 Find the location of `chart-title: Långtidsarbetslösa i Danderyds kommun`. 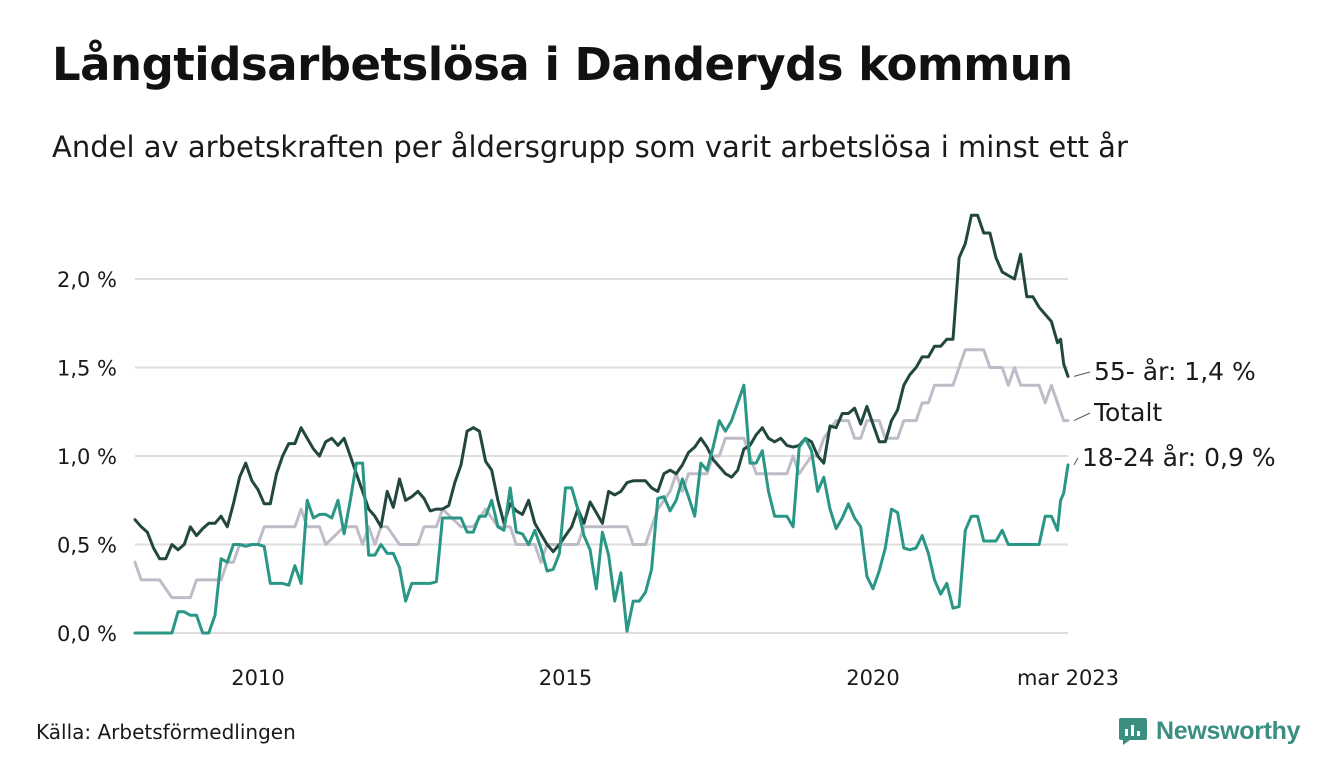

chart-title: Långtidsarbetslösa i Danderyds kommun is located at coordinates (562, 64).